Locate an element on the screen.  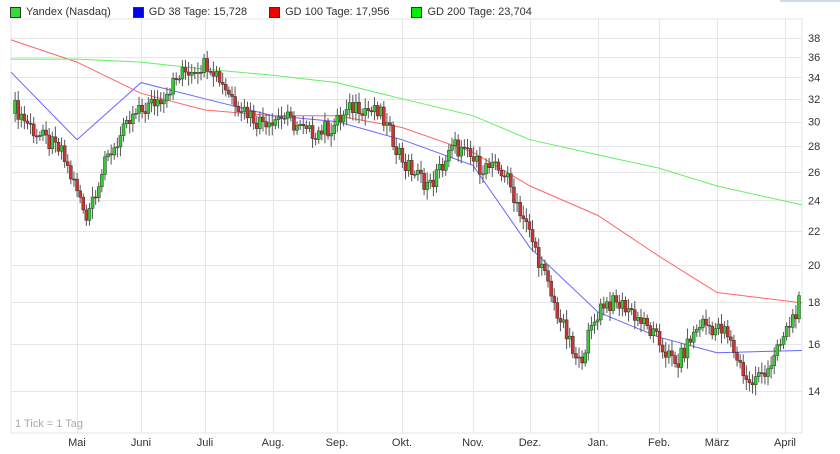
x-tick-label: Nov. is located at coordinates (473, 443).